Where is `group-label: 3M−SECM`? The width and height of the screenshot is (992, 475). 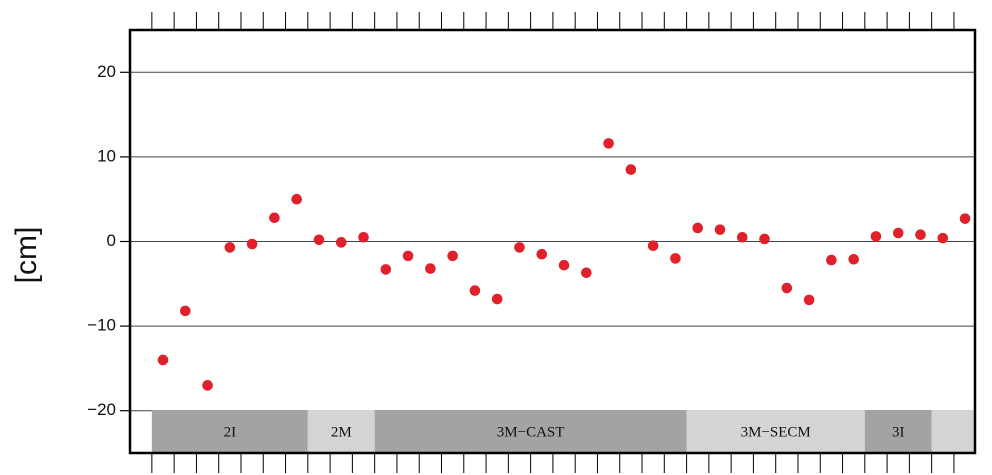
group-label: 3M−SECM is located at coordinates (776, 432).